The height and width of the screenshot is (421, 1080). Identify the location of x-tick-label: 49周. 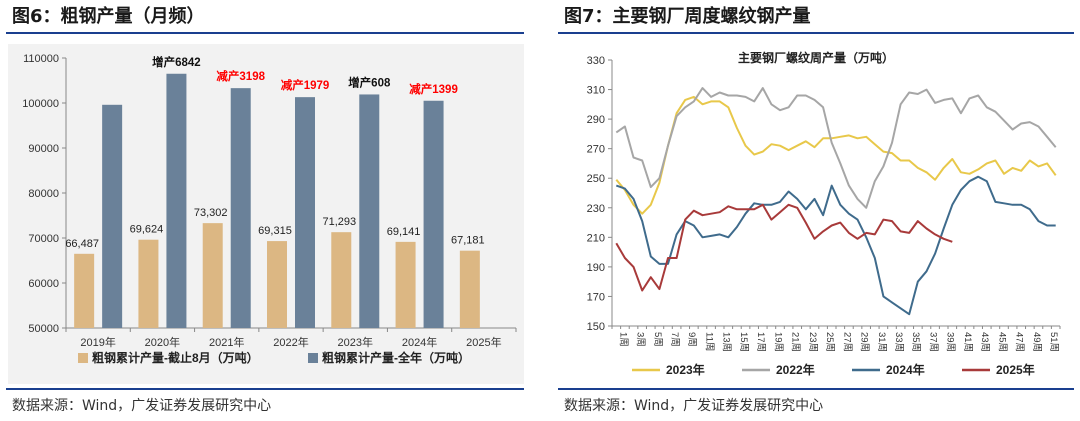
(1036, 342).